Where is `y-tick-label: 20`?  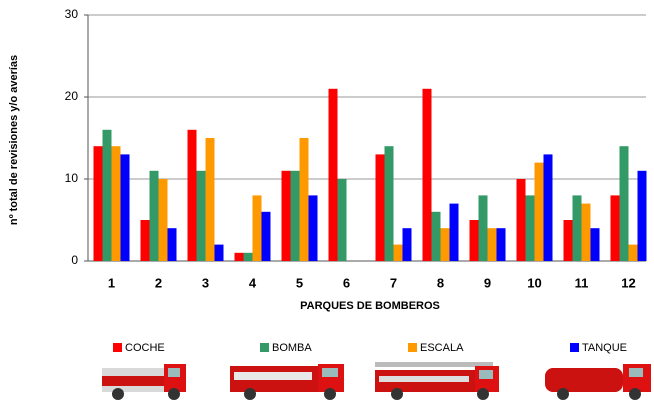
y-tick-label: 20 is located at coordinates (72, 96).